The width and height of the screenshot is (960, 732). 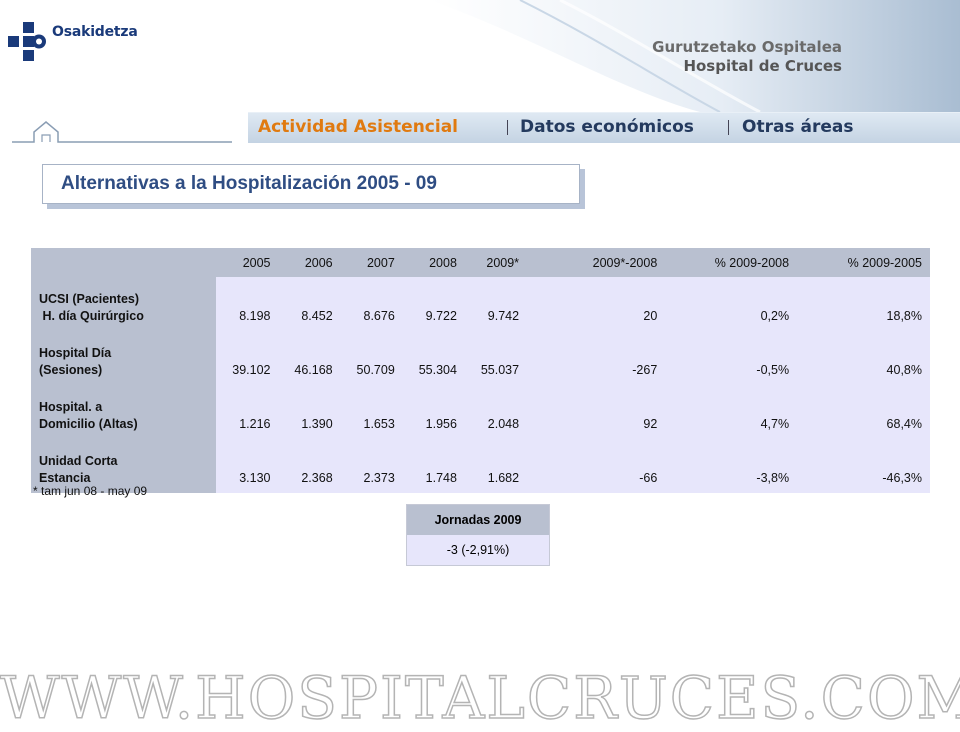 What do you see at coordinates (90, 491) in the screenshot?
I see `table-footnote: * tam jun 08 - may 09` at bounding box center [90, 491].